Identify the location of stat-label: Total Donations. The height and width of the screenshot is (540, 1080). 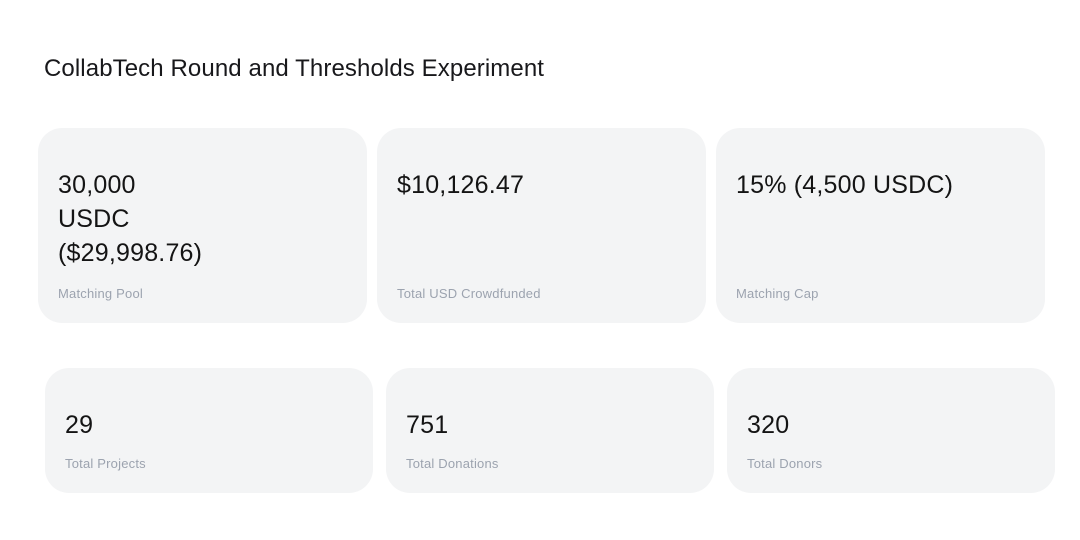
(452, 463).